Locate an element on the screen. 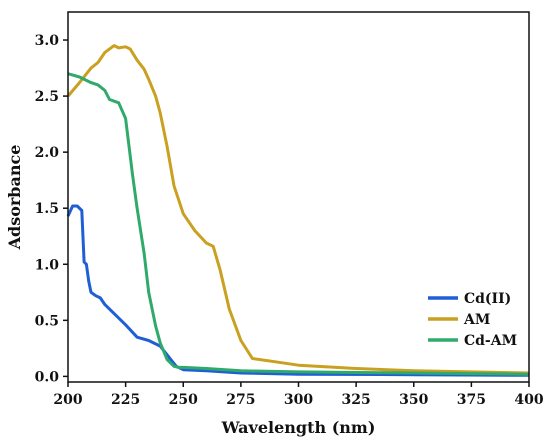  legend: Cd(II) AM Cd-AM is located at coordinates (472, 320).